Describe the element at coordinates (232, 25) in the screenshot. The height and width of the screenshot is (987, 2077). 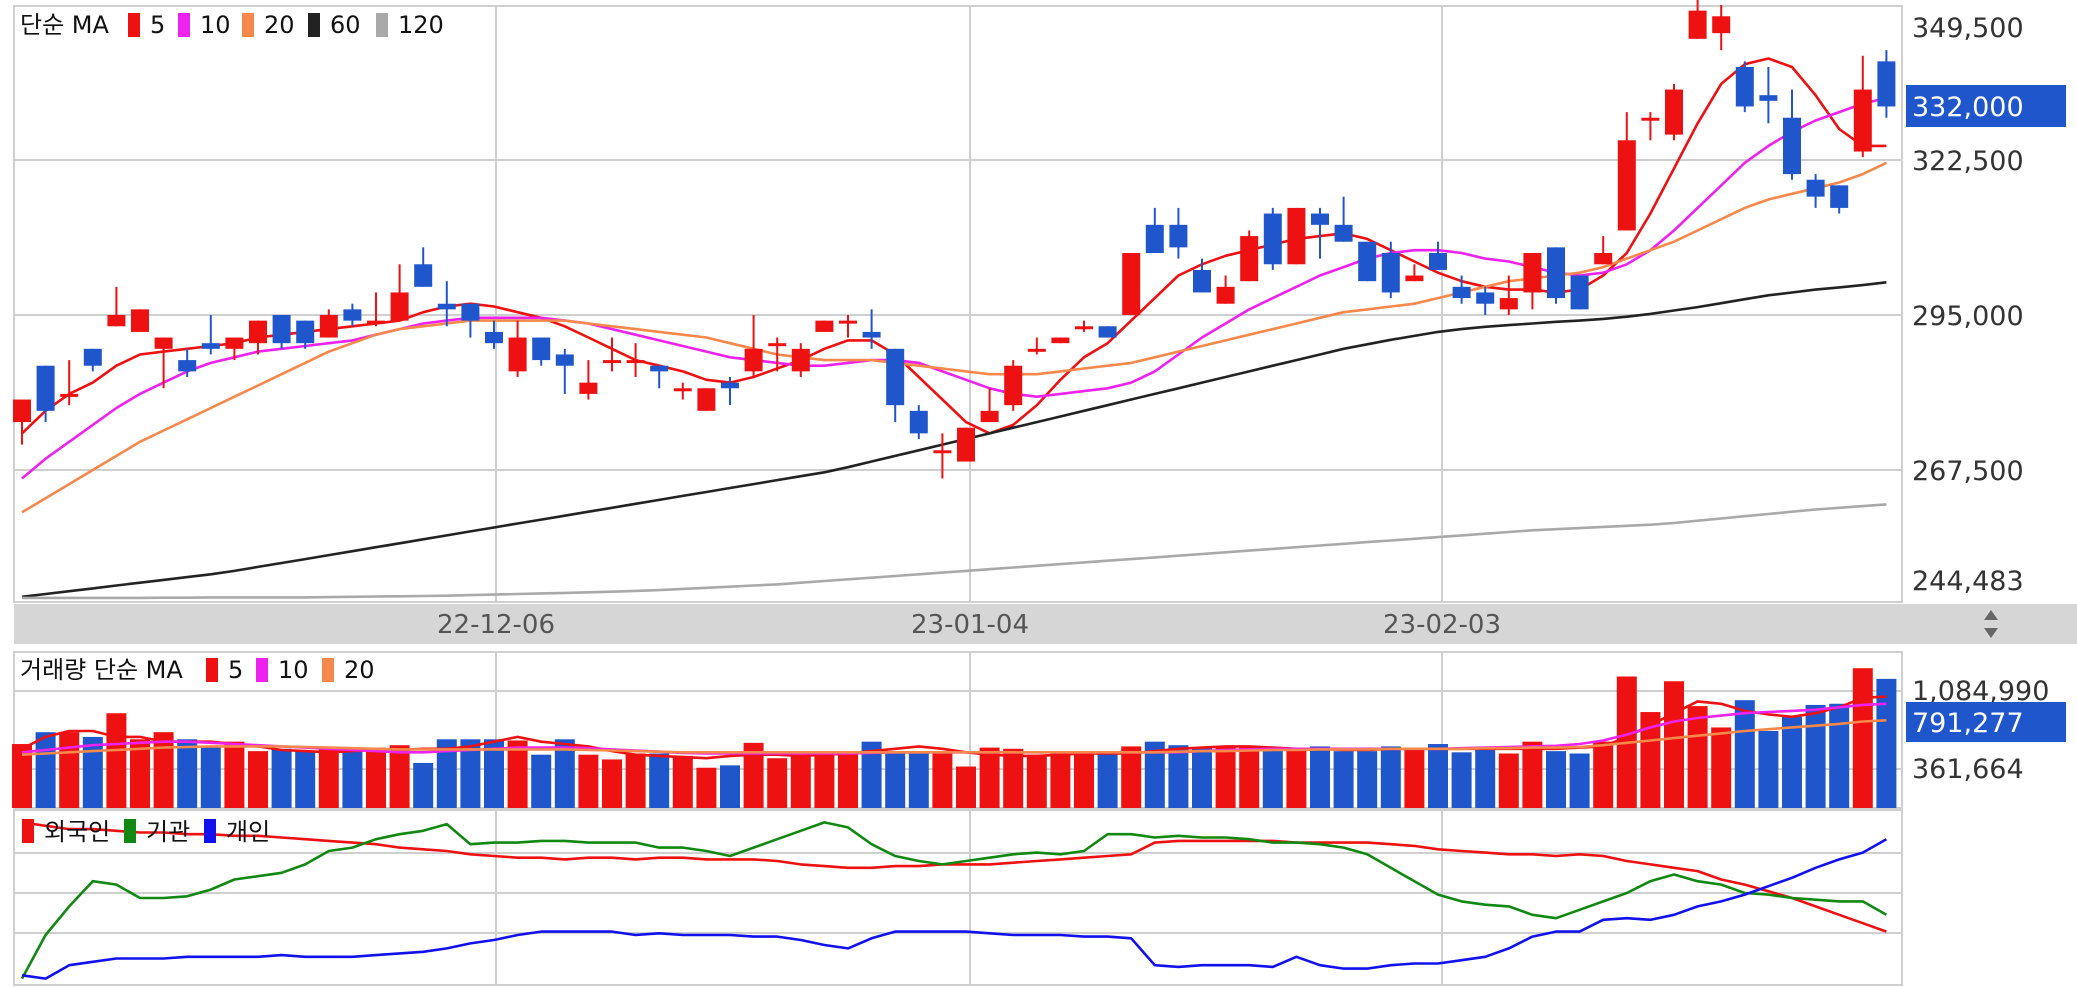
I see `price-ma-legend: 단순 MA 5 10 20 60 120` at that location.